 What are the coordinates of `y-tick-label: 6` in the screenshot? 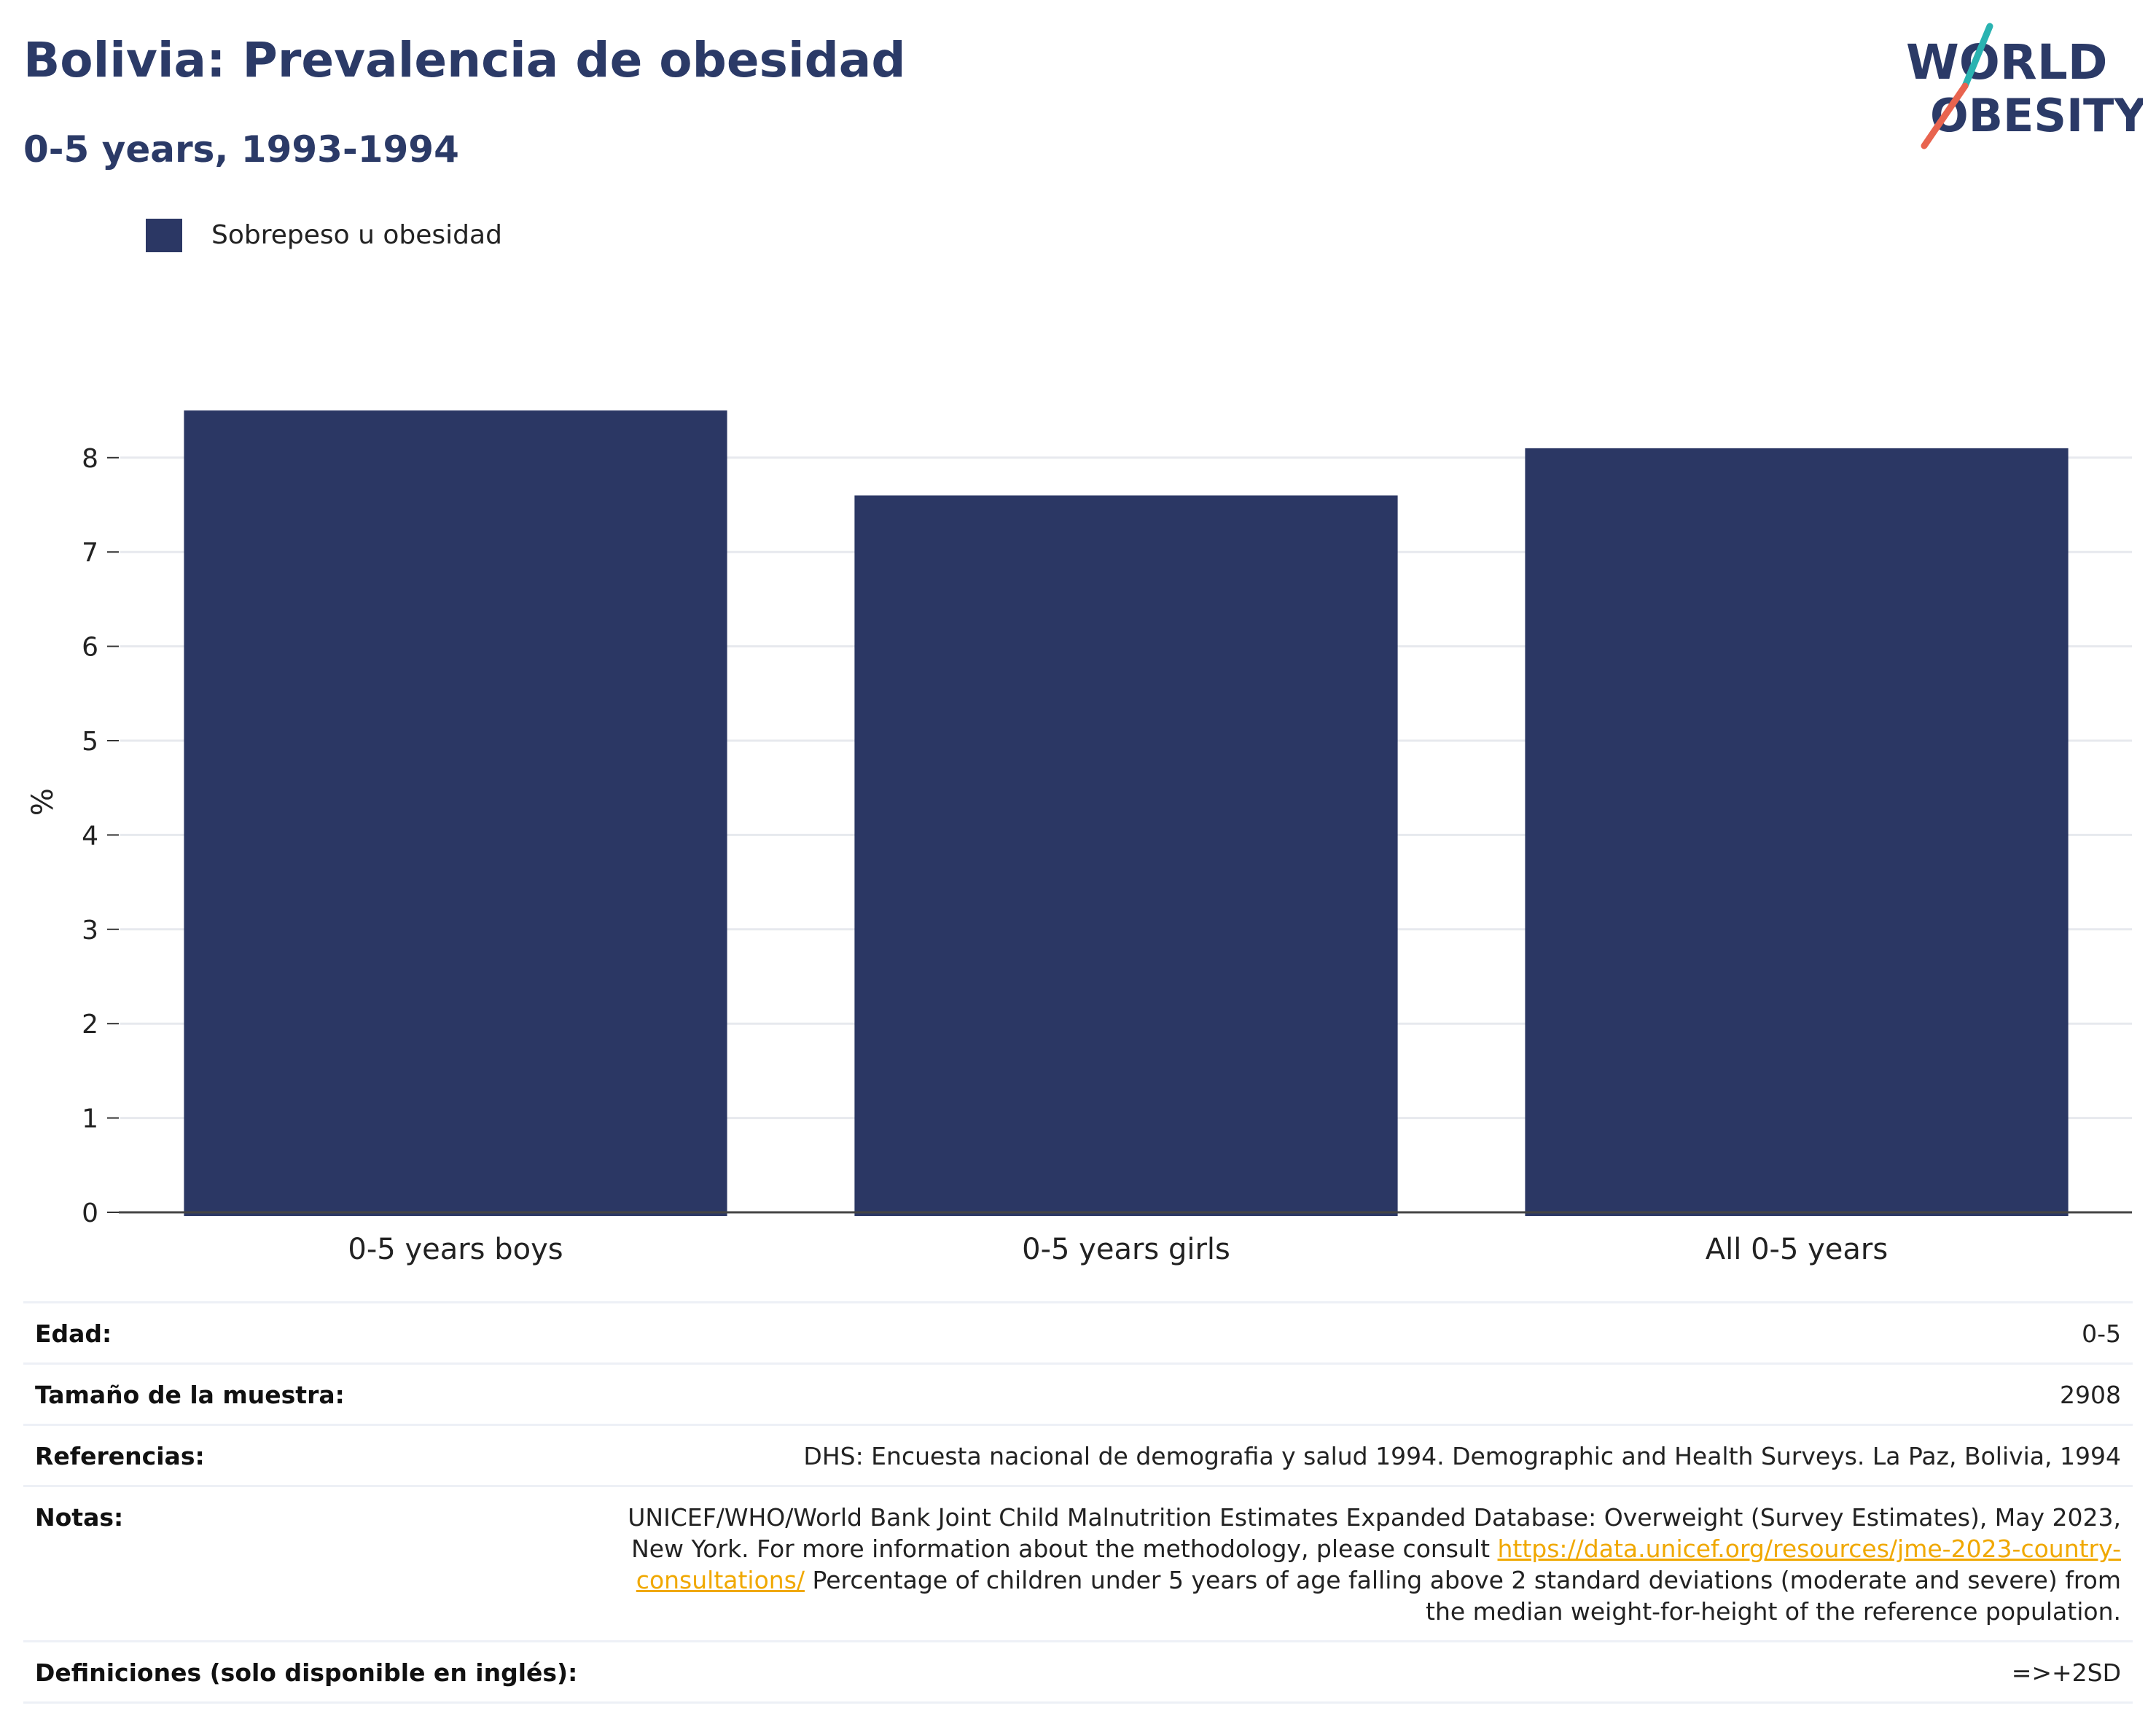 It's located at (90, 648).